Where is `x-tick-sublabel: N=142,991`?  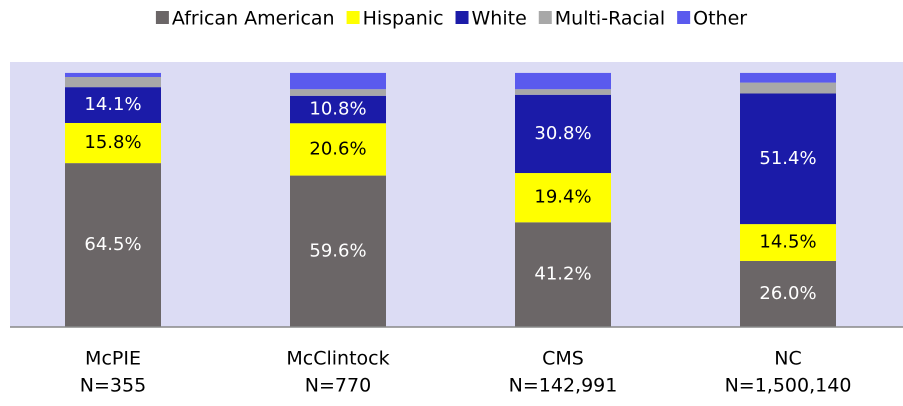
x-tick-sublabel: N=142,991 is located at coordinates (563, 386).